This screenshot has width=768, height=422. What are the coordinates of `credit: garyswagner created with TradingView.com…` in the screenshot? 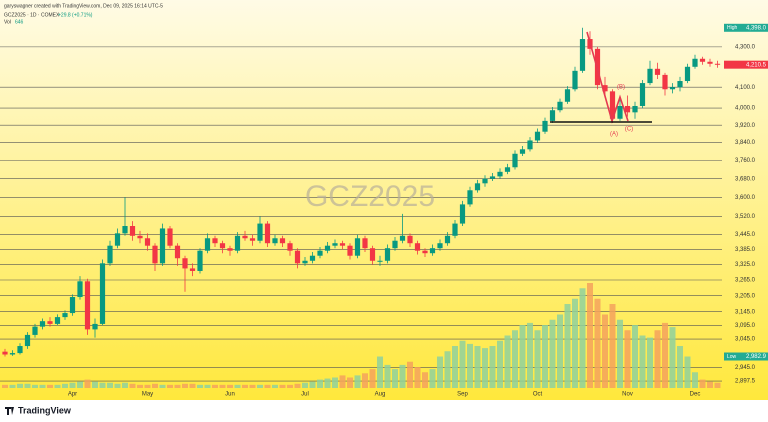 It's located at (83, 6).